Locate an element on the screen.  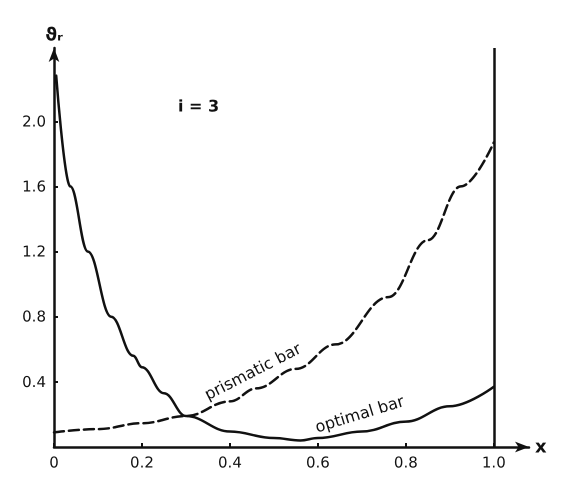
x-tick-label: 0.8 is located at coordinates (406, 463).